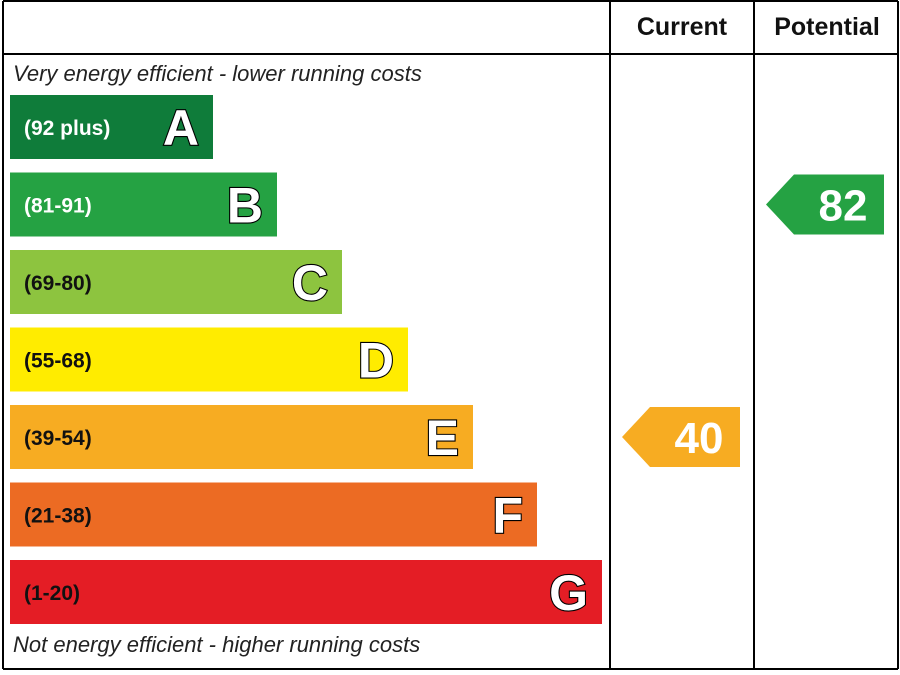 The height and width of the screenshot is (675, 900). What do you see at coordinates (310, 283) in the screenshot?
I see `band-letter-c: C` at bounding box center [310, 283].